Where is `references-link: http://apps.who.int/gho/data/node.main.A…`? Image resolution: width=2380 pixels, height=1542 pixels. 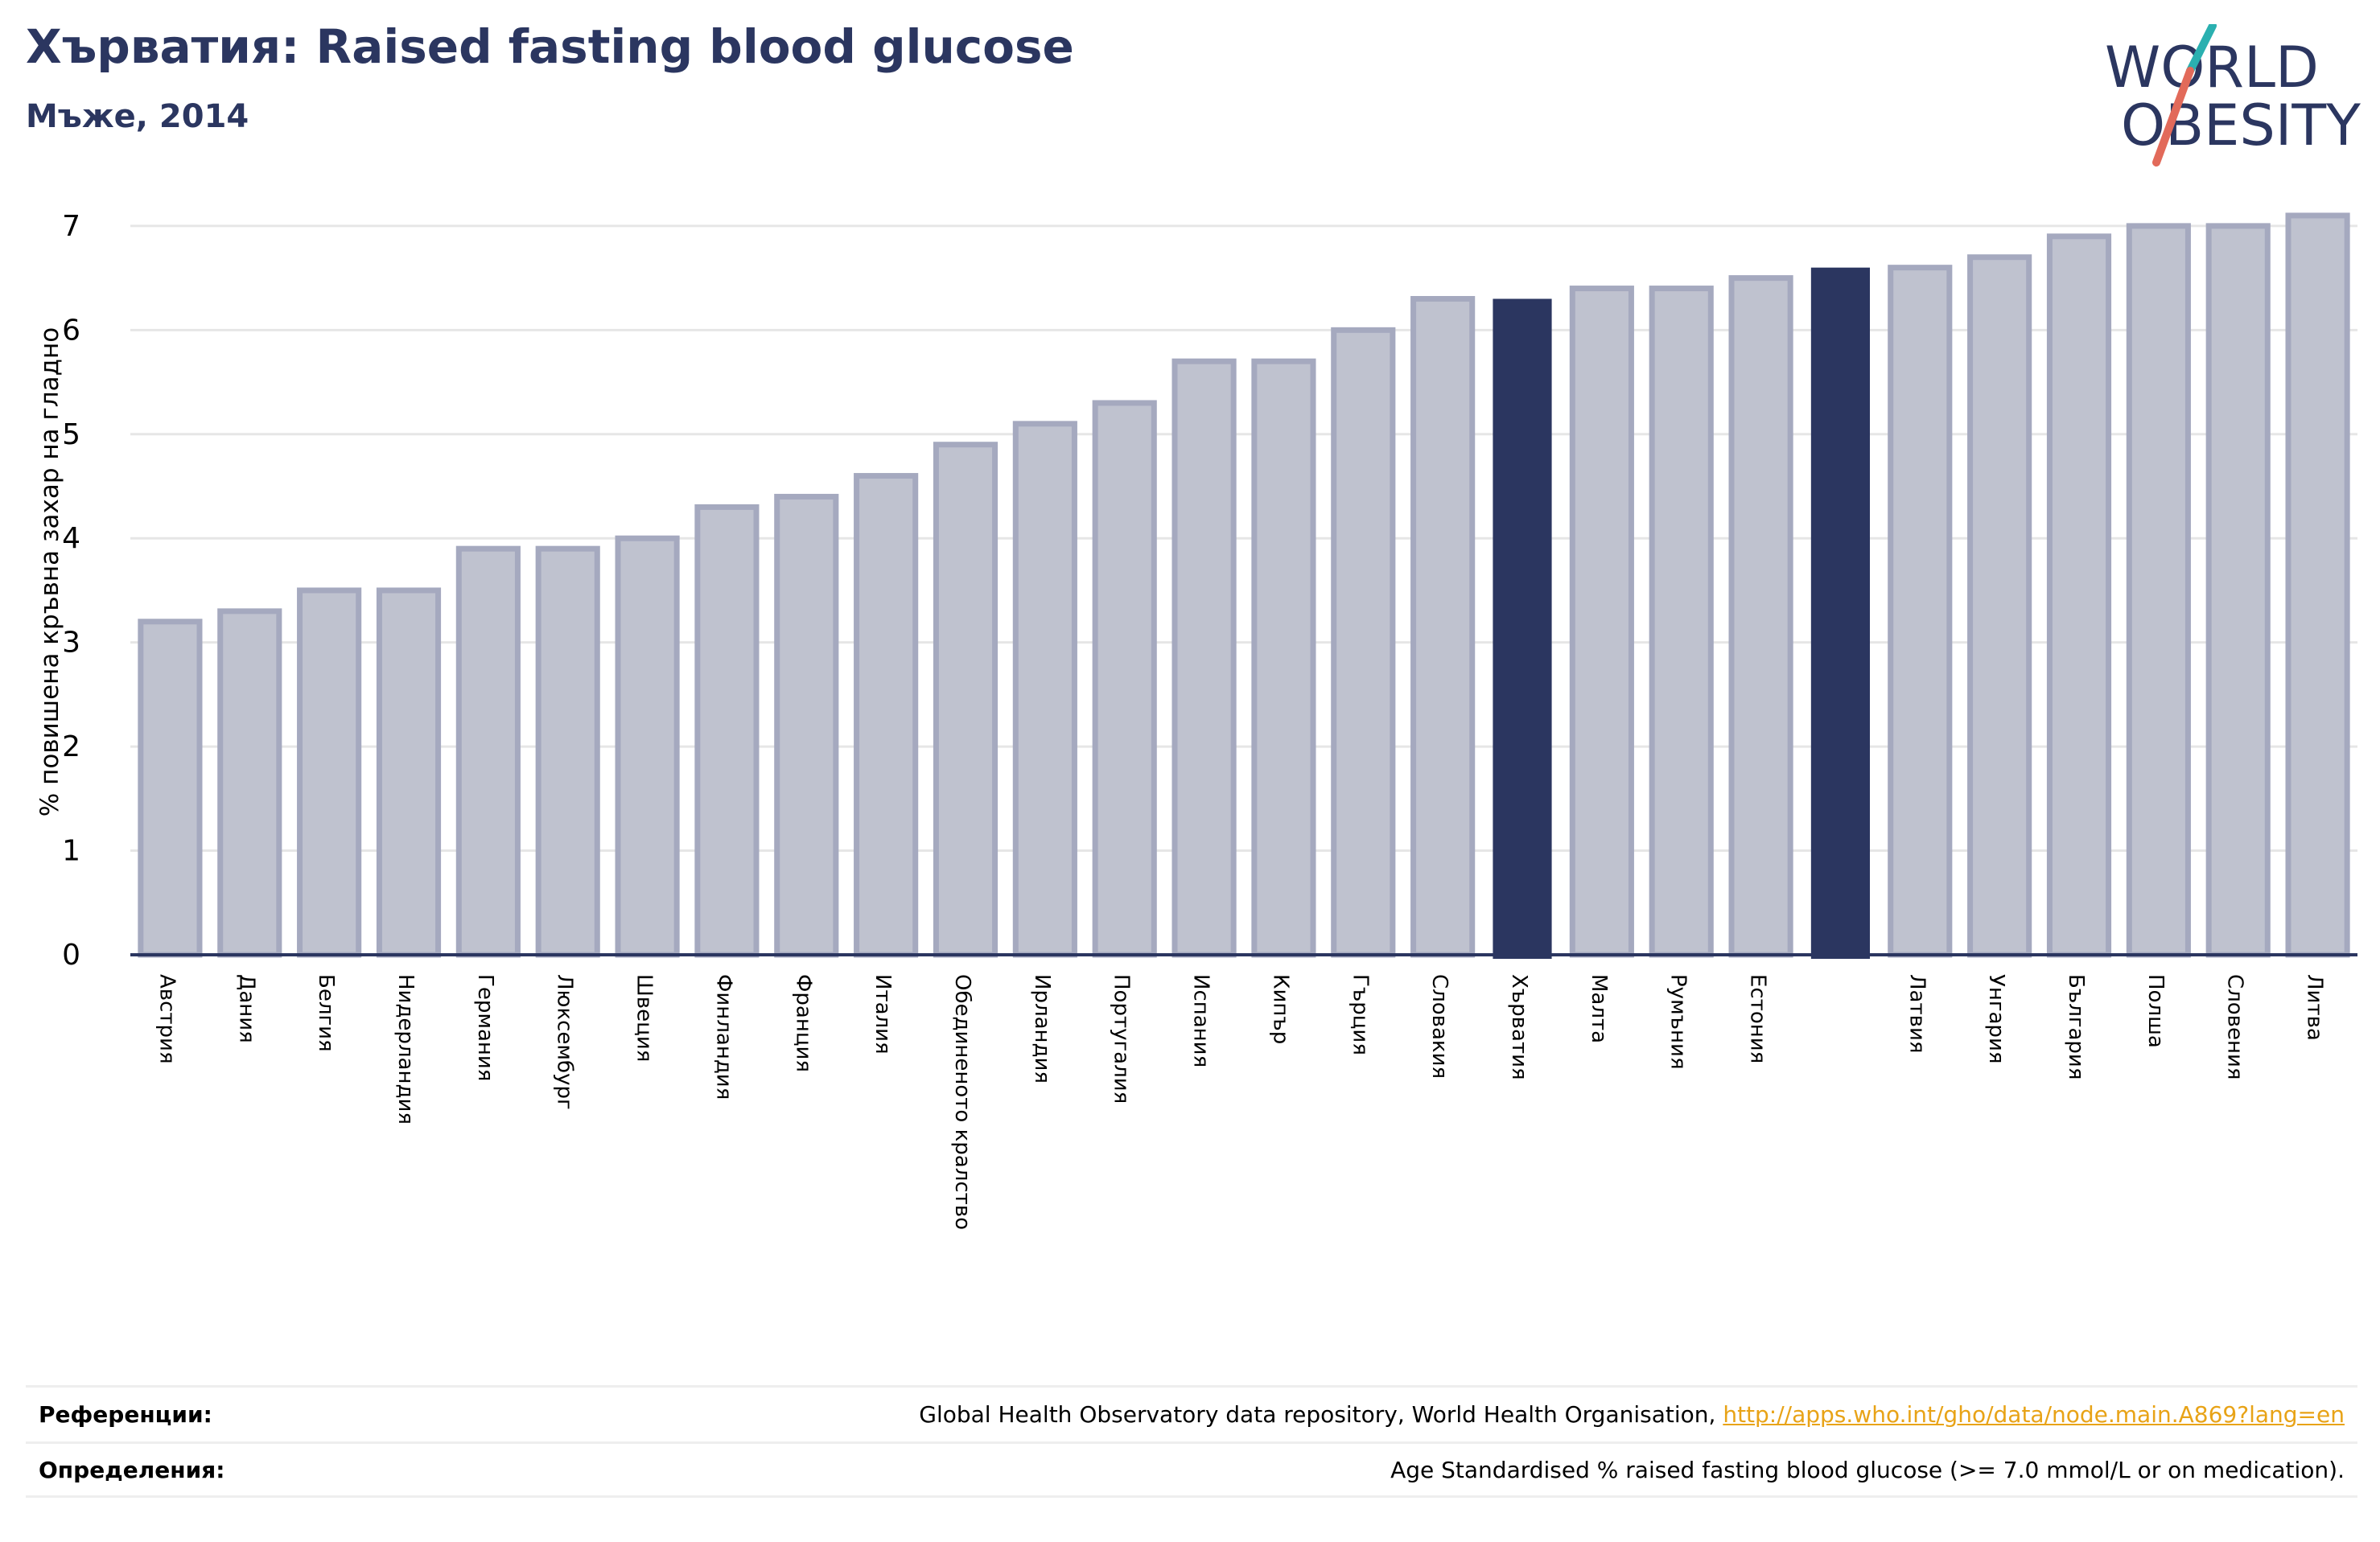 references-link: http://apps.who.int/gho/data/node.main.A… is located at coordinates (2034, 1414).